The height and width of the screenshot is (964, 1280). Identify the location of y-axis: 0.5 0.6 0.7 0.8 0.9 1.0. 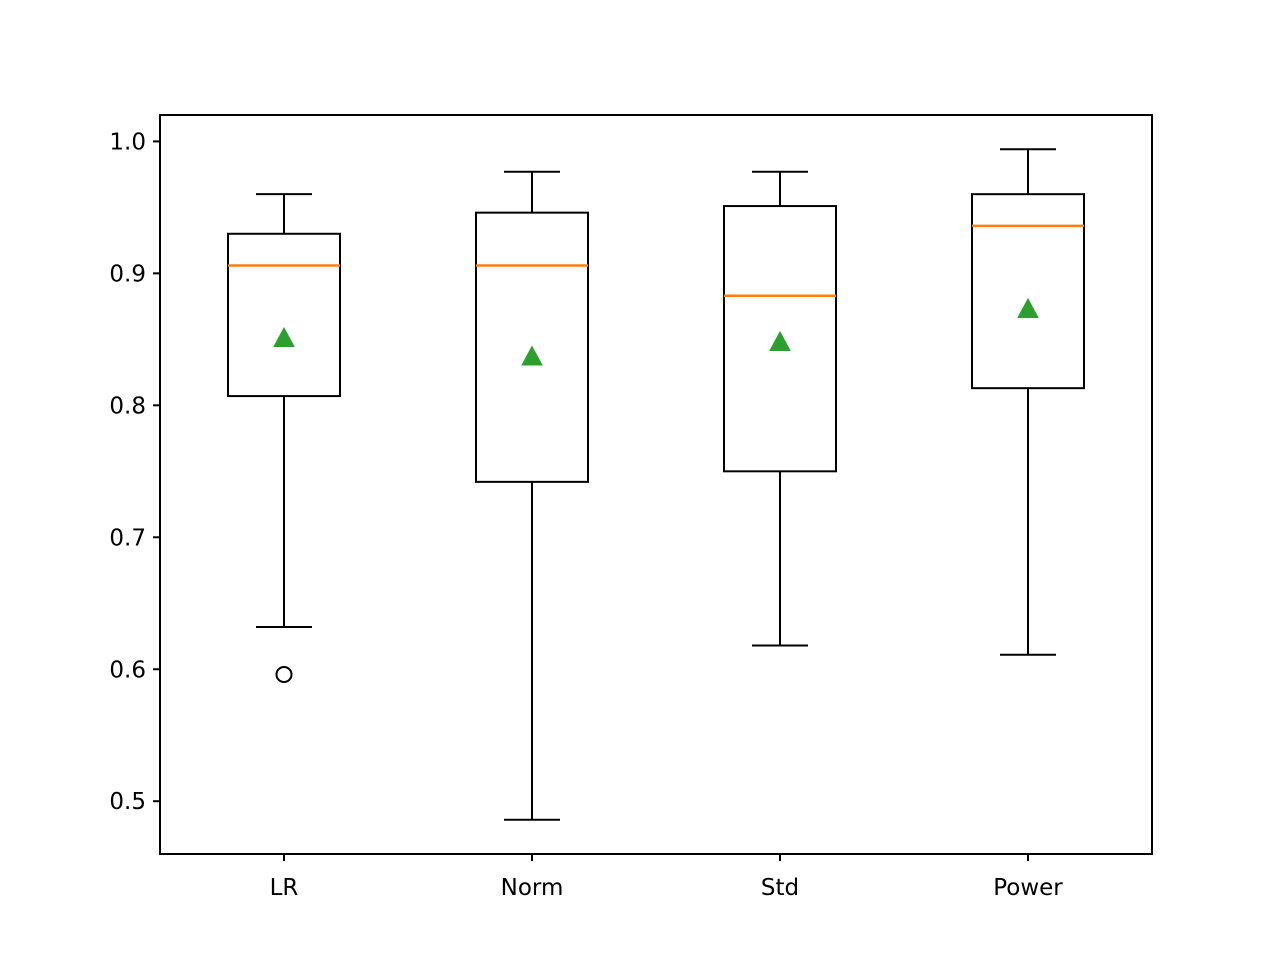
(134, 472).